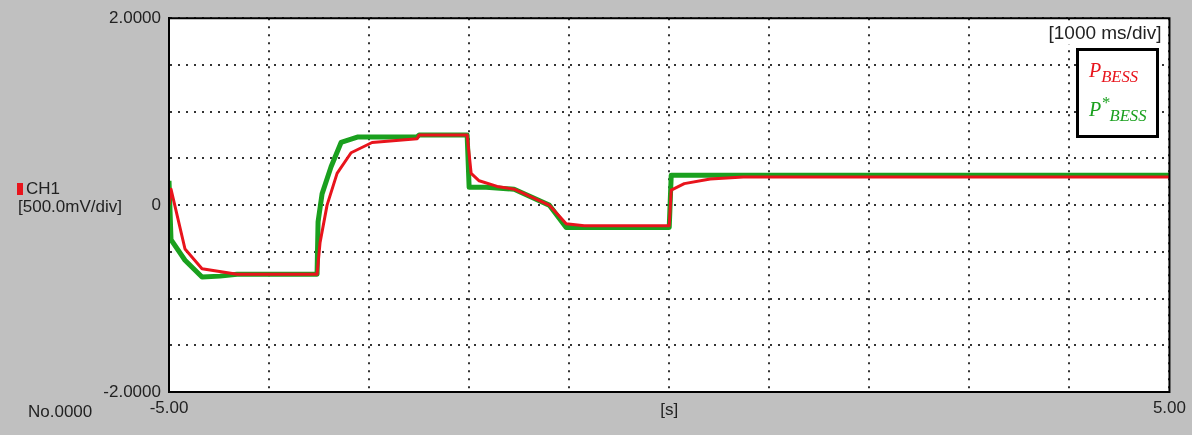  Describe the element at coordinates (1105, 33) in the screenshot. I see `annotation: [1000 ms/div]` at that location.